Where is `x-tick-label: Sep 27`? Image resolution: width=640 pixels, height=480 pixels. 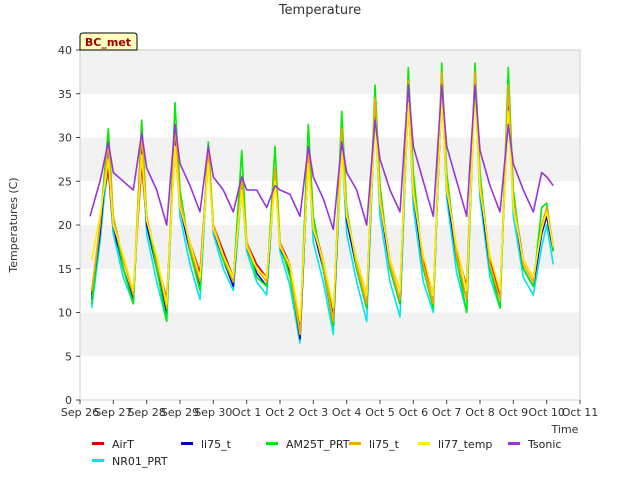 x-tick-label: Sep 27 is located at coordinates (113, 412).